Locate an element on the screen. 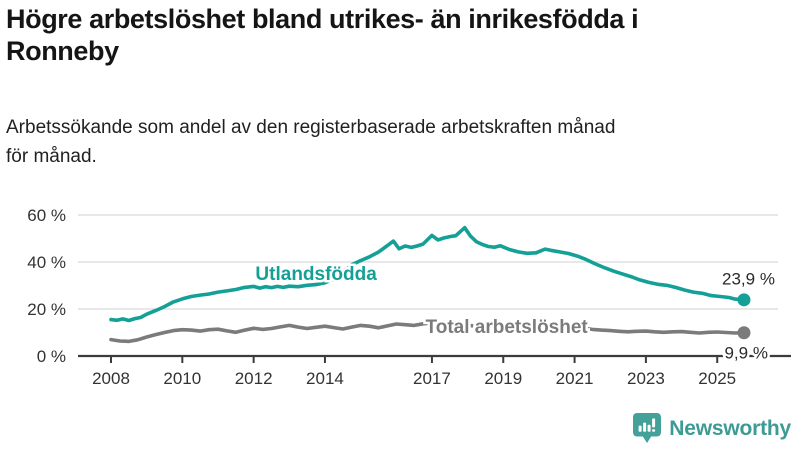  y-axis-label: 40 % is located at coordinates (46, 262).